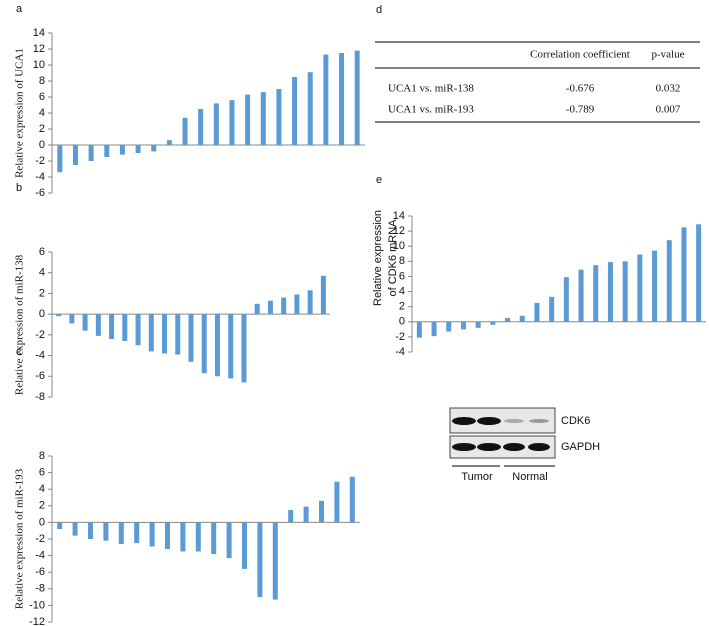 The image size is (709, 626). Describe the element at coordinates (40, 397) in the screenshot. I see `y-tick-label: -8` at that location.